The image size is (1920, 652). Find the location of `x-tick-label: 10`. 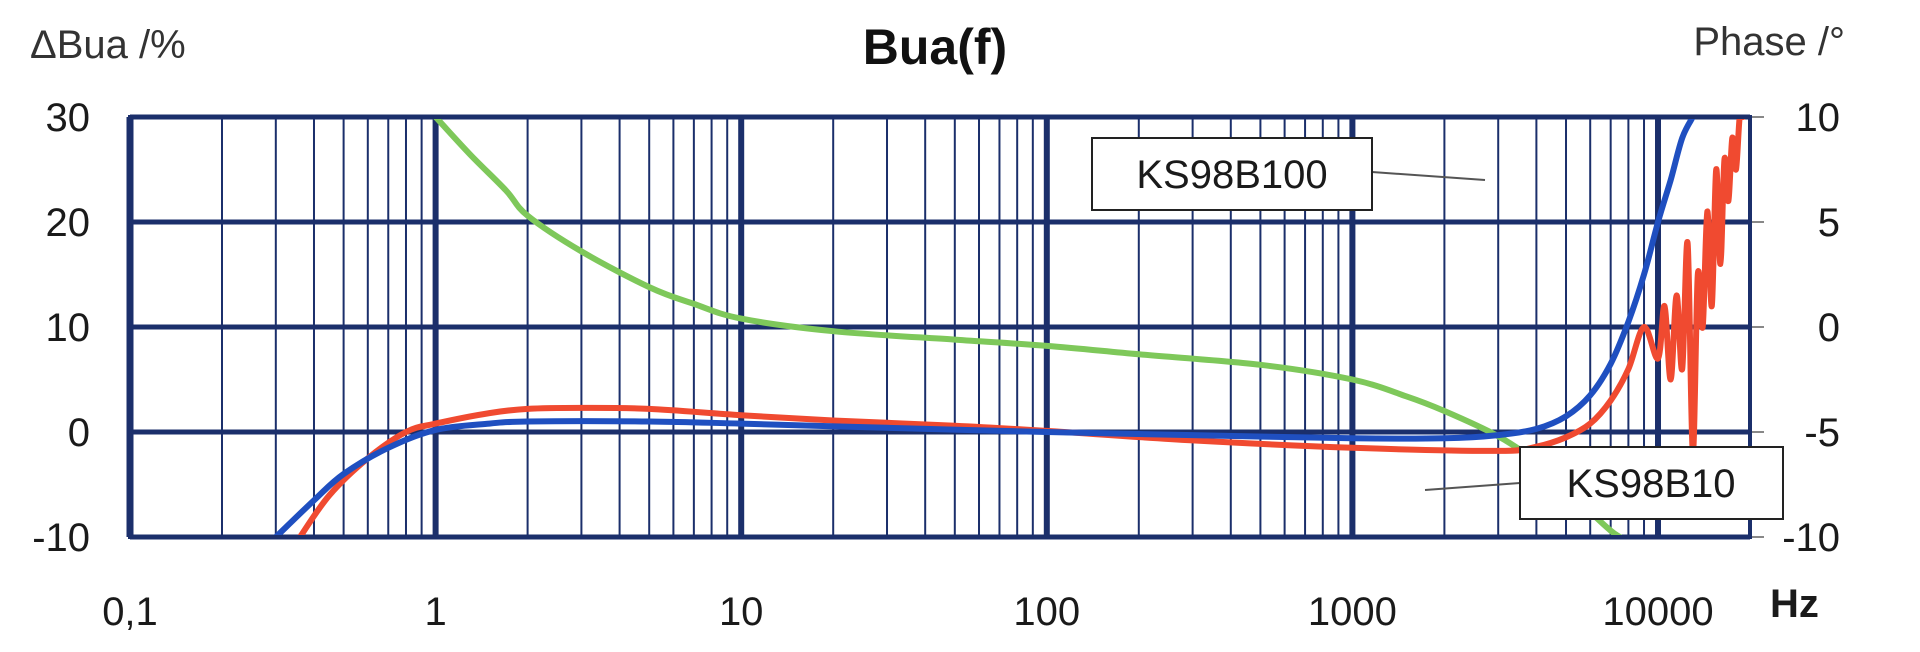

x-tick-label: 10 is located at coordinates (741, 612).